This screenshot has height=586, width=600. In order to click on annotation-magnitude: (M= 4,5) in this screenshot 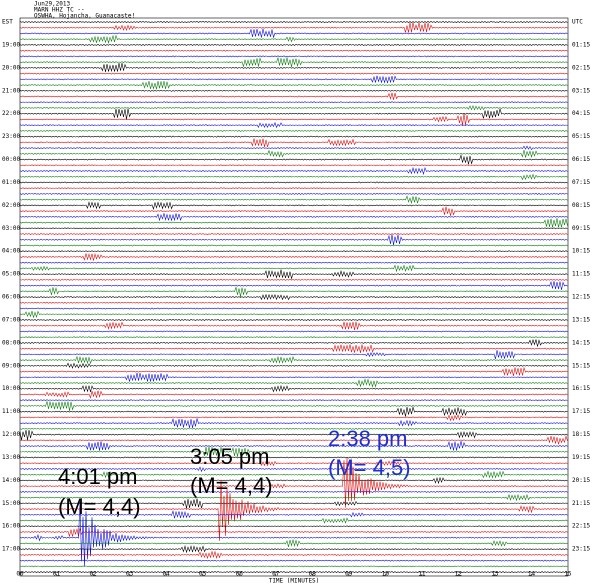, I will do `click(369, 467)`.